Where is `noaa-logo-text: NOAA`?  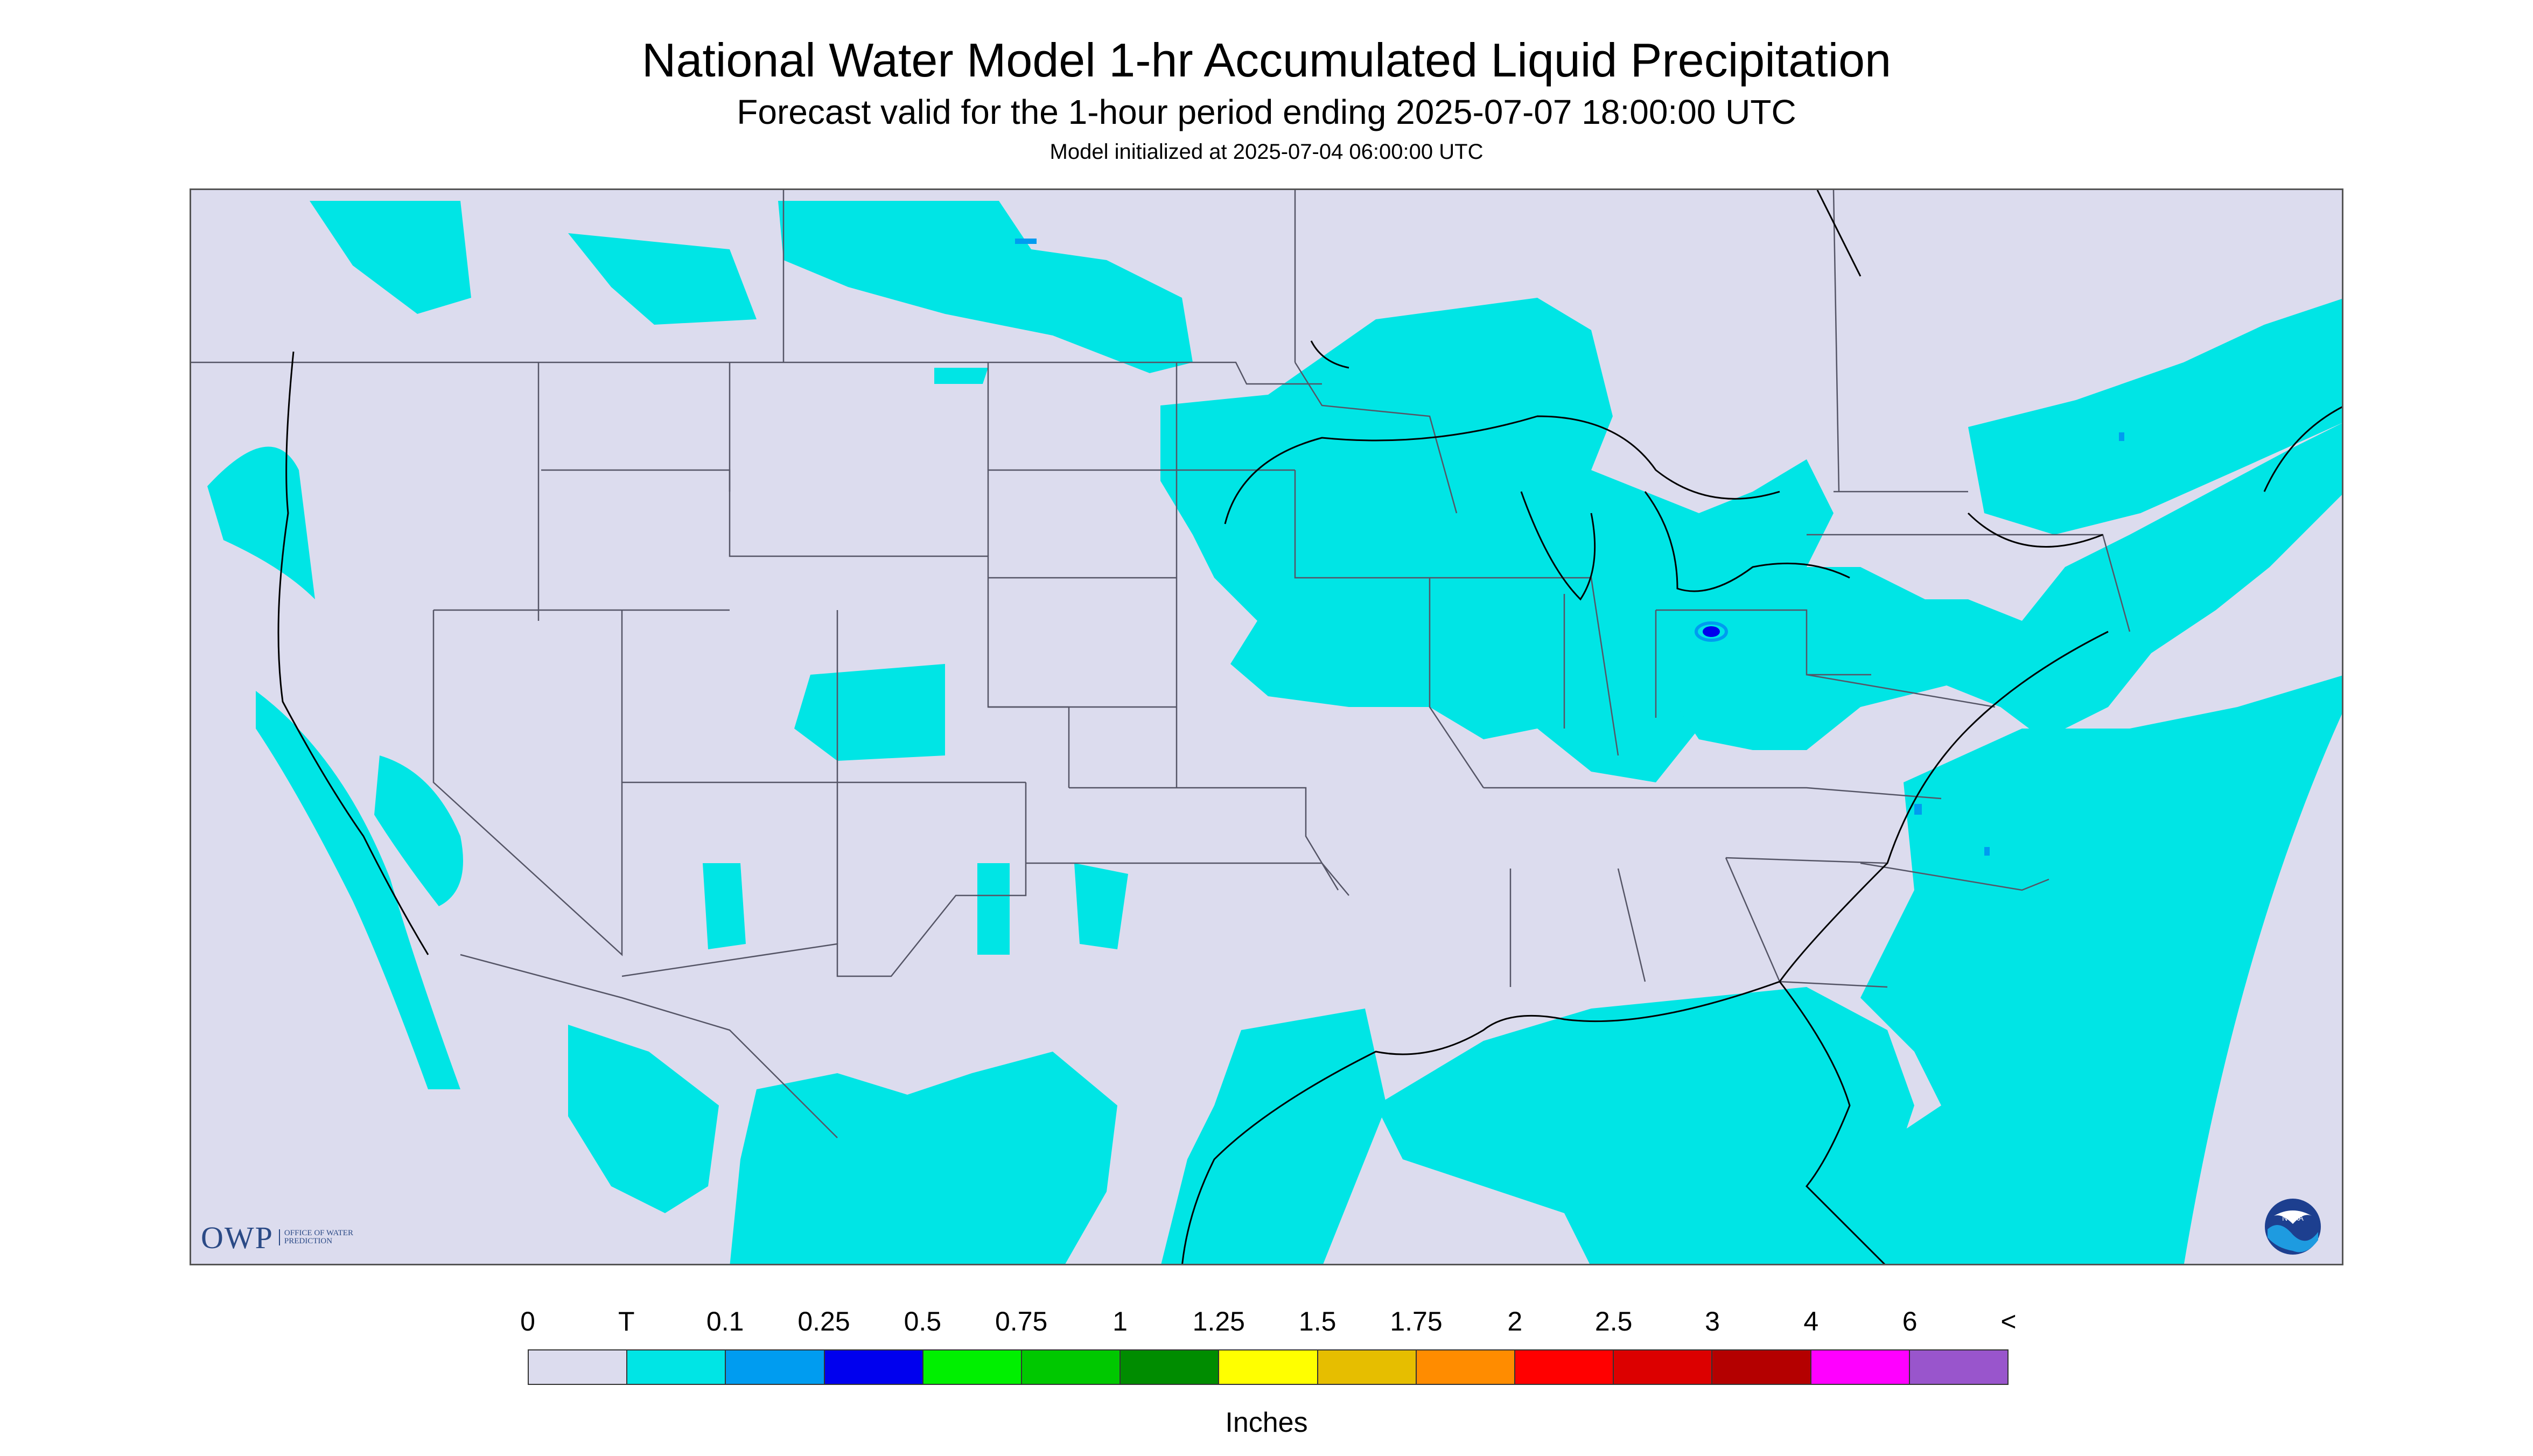
noaa-logo-text: NOAA is located at coordinates (2293, 1218).